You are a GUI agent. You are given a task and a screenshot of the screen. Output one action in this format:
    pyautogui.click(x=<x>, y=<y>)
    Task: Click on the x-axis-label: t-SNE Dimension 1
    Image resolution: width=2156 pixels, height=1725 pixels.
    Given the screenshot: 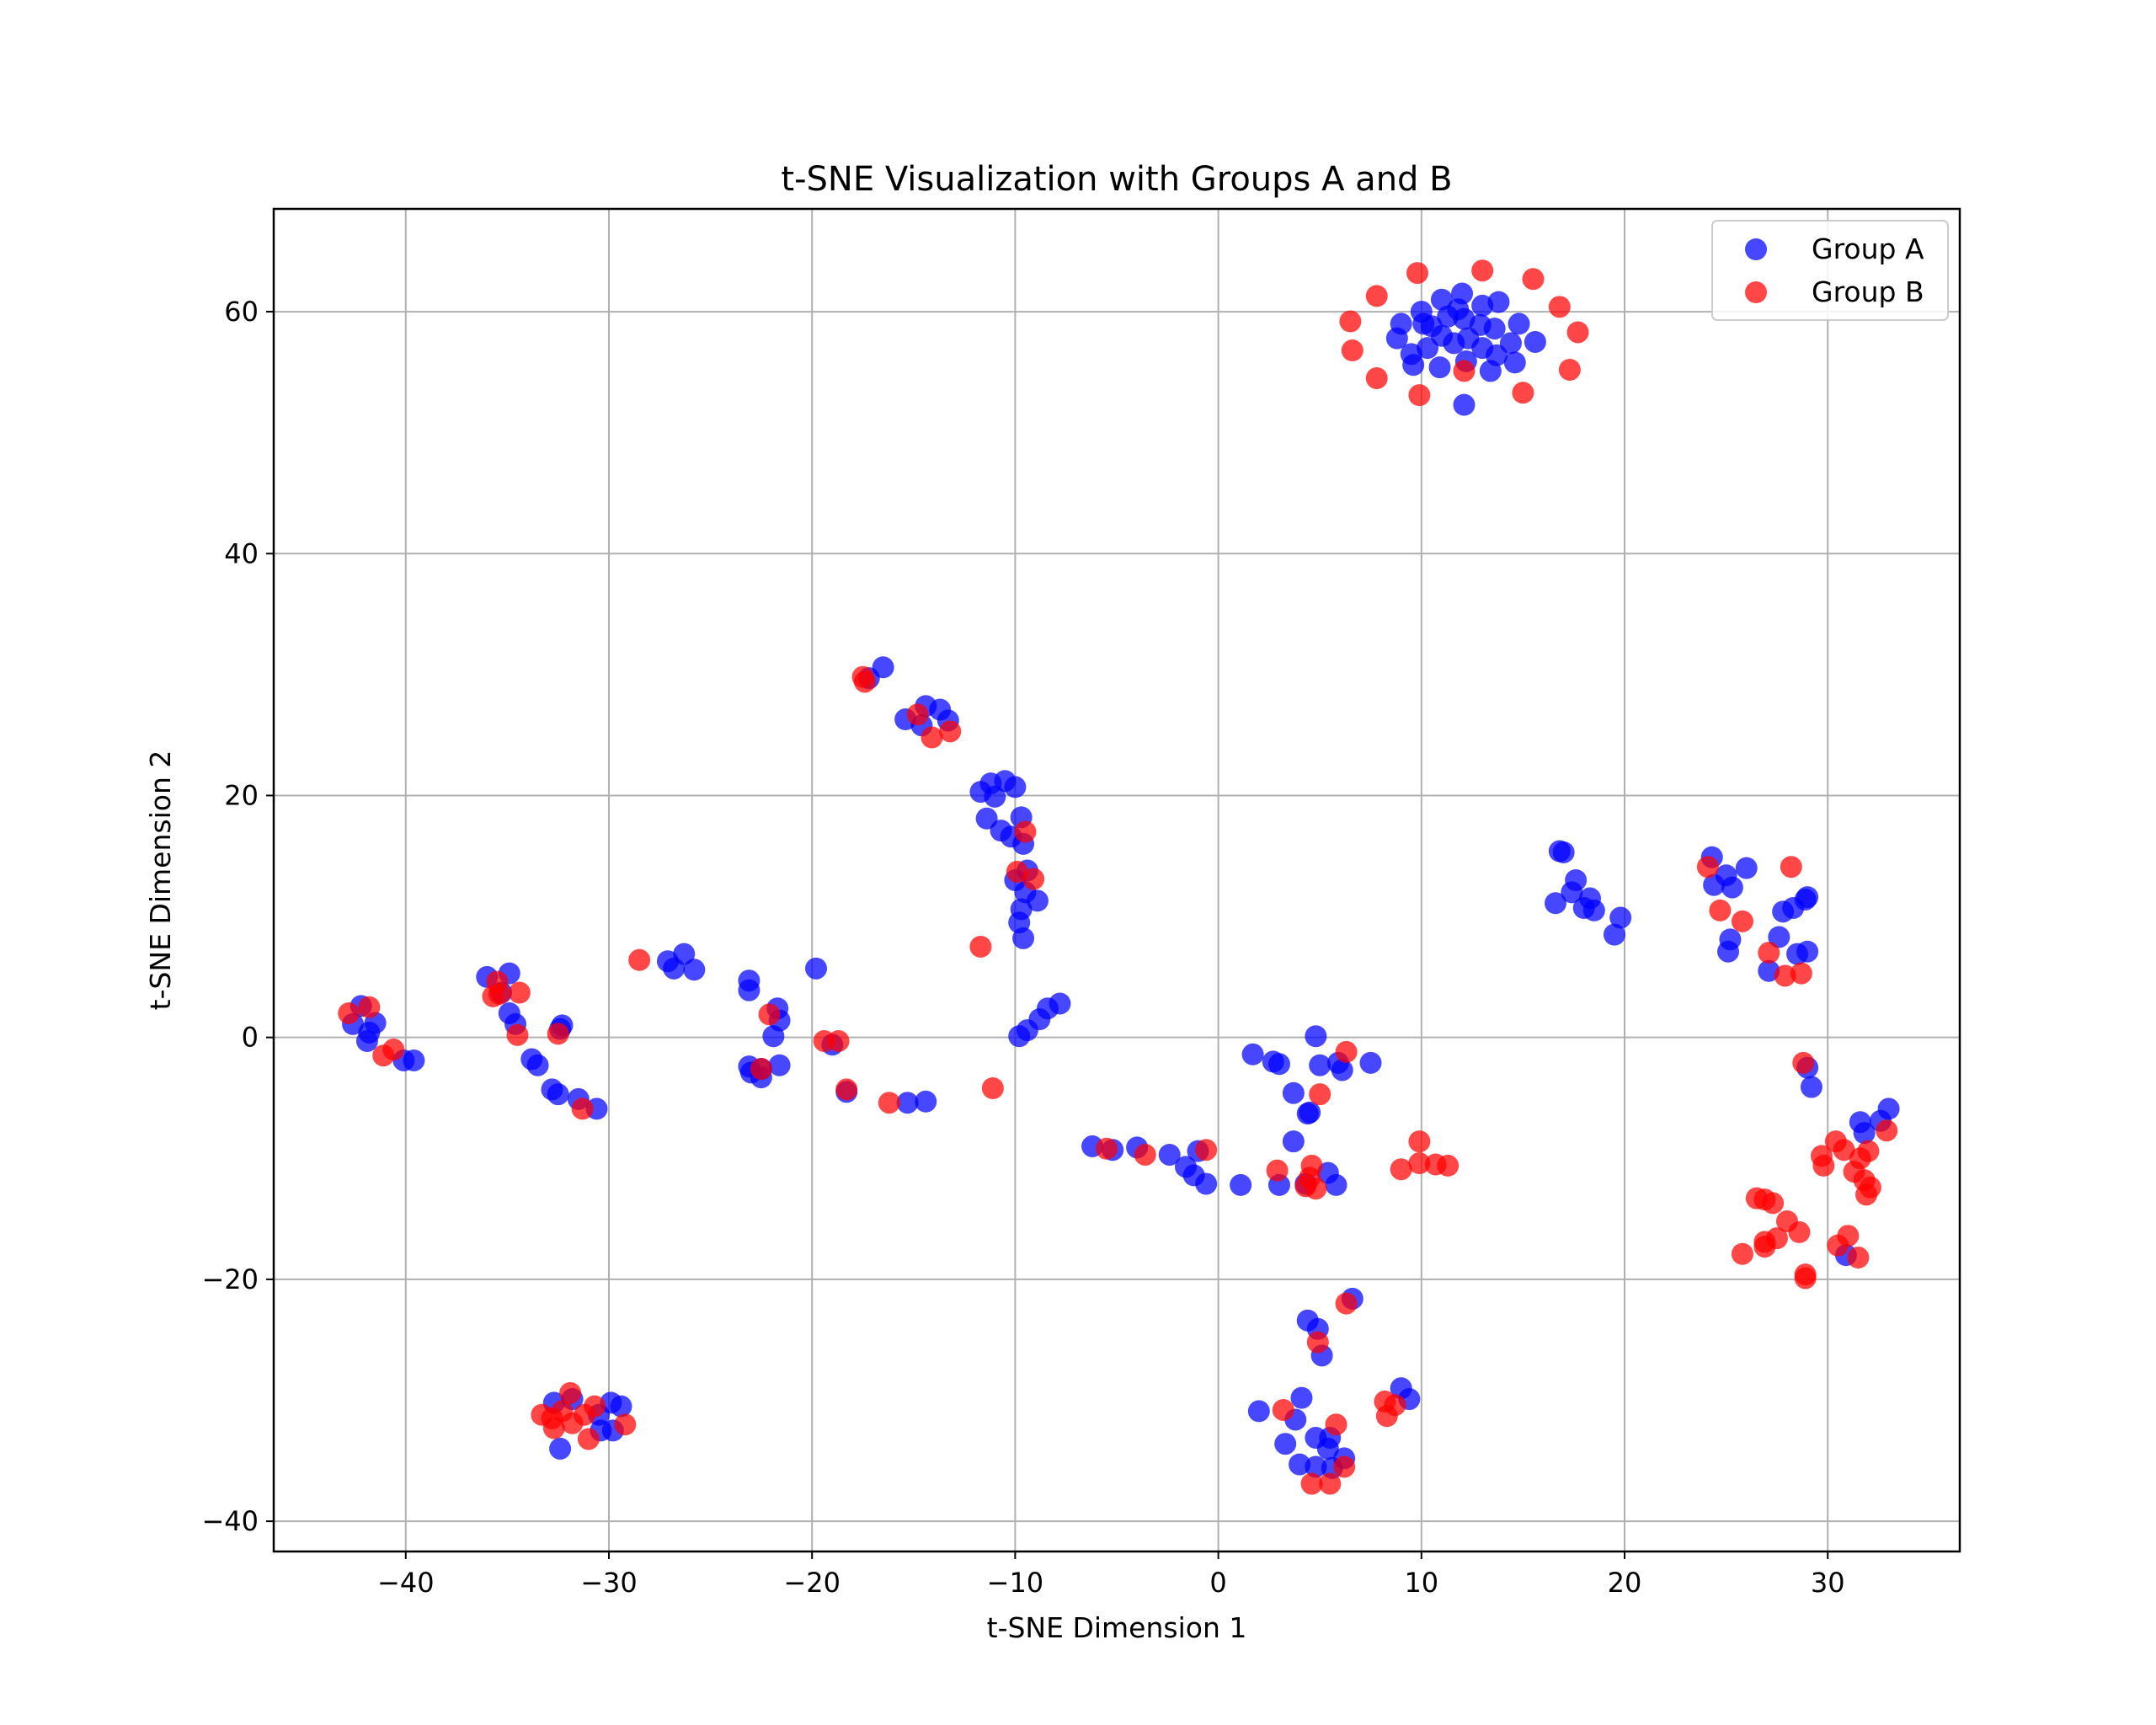 What is the action you would take?
    pyautogui.click(x=1117, y=1627)
    